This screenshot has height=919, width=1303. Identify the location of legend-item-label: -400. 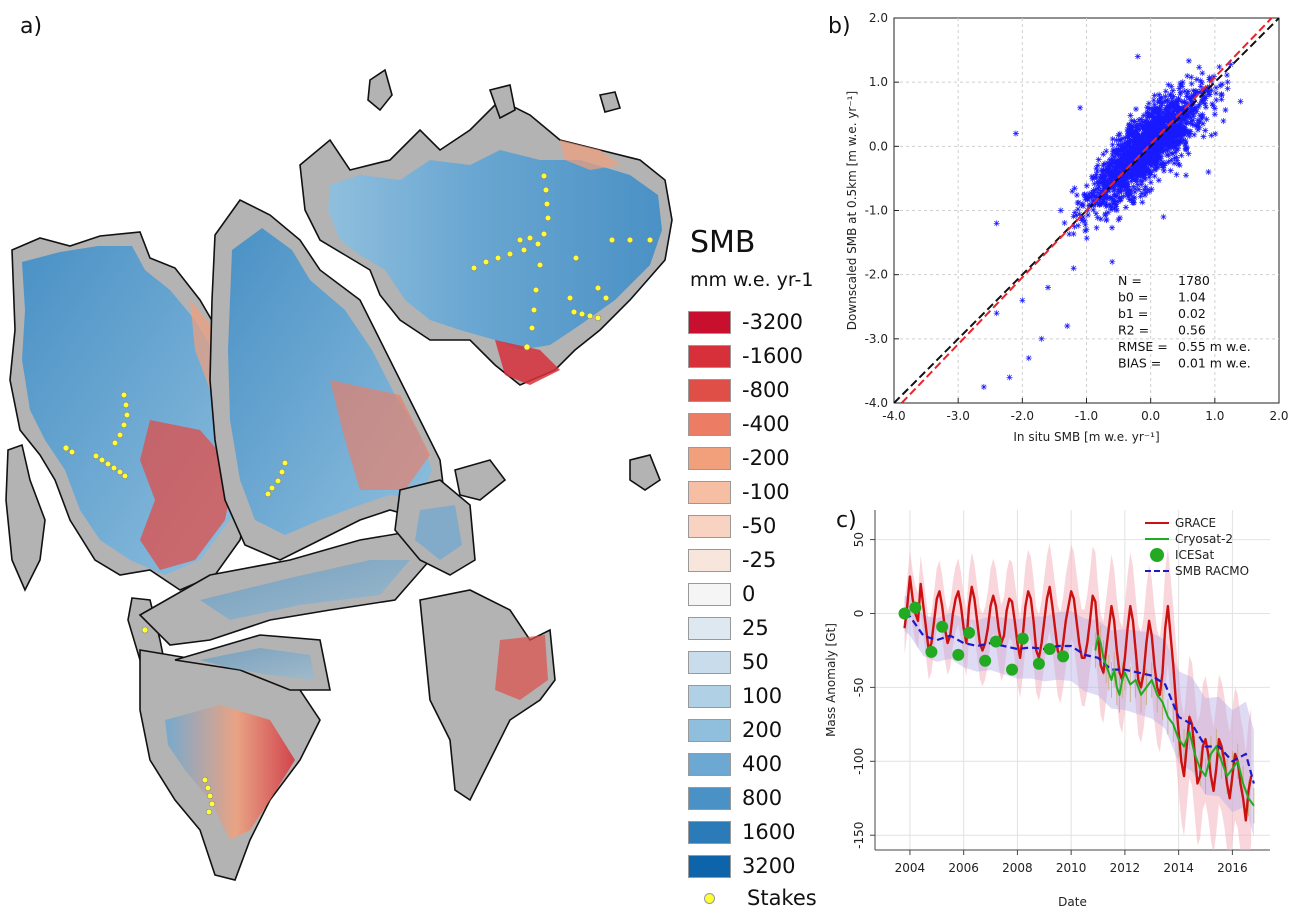
(766, 424).